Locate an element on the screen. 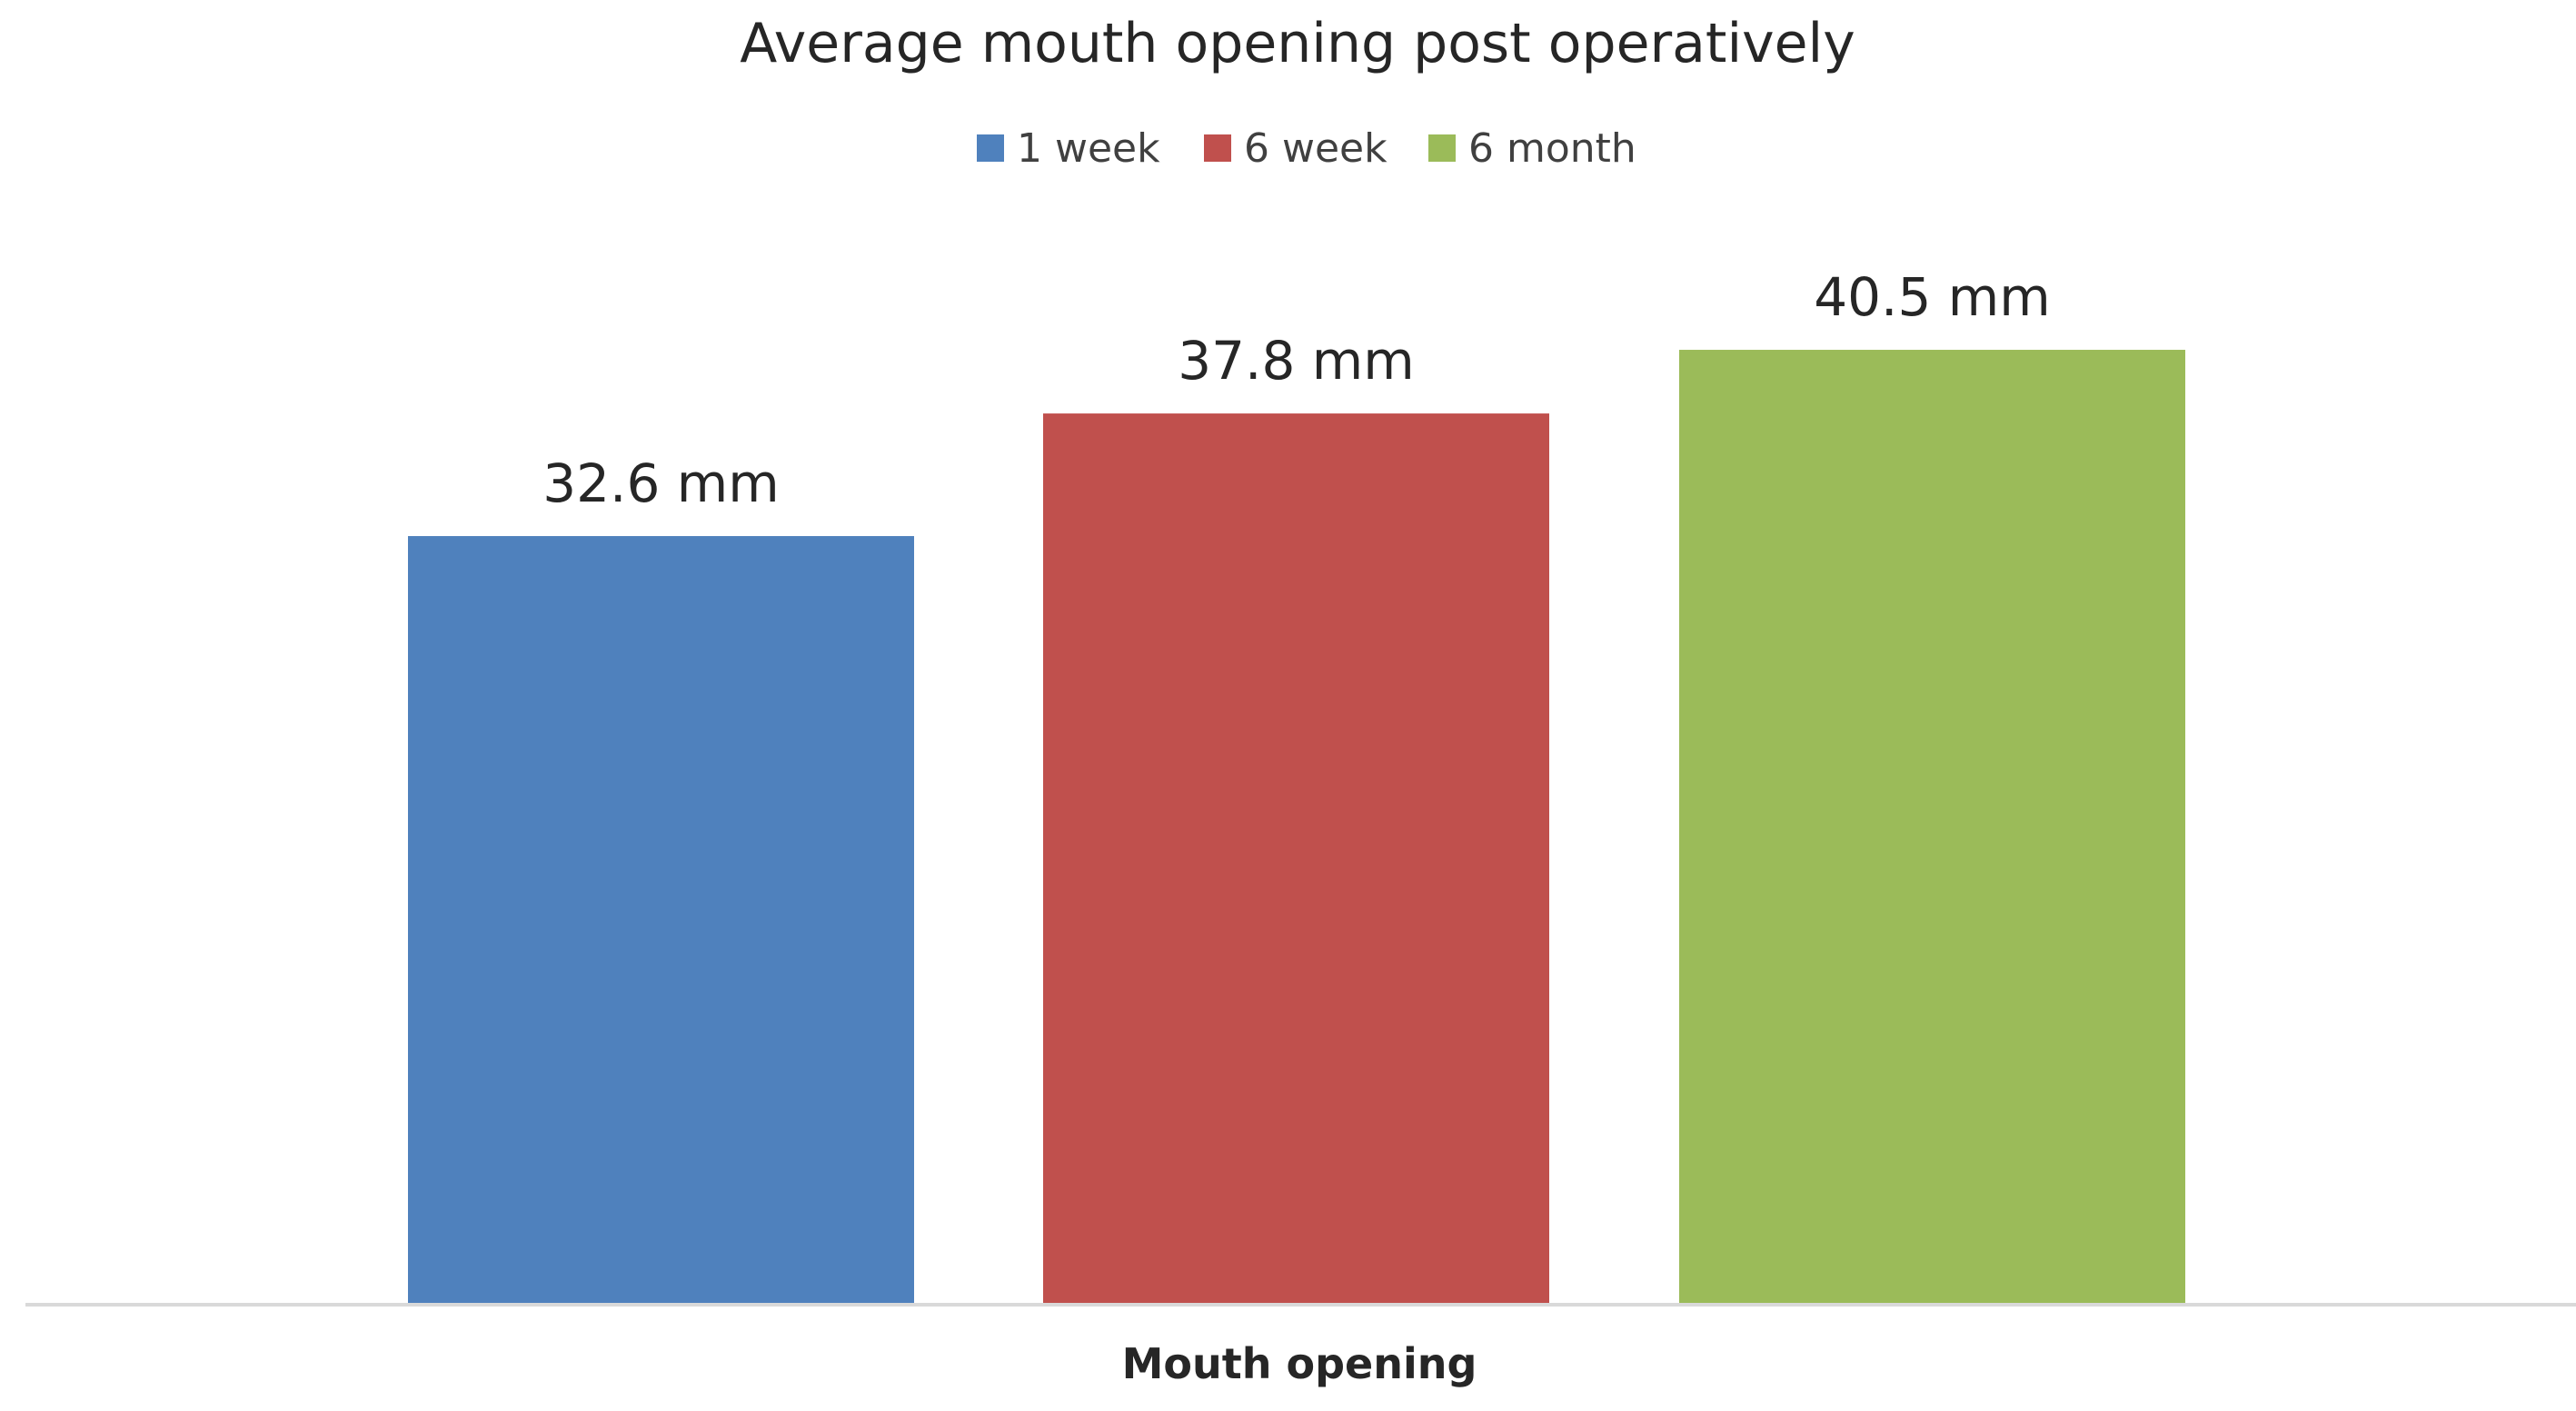 The height and width of the screenshot is (1411, 2576). legend-swatch-6-week is located at coordinates (1217, 148).